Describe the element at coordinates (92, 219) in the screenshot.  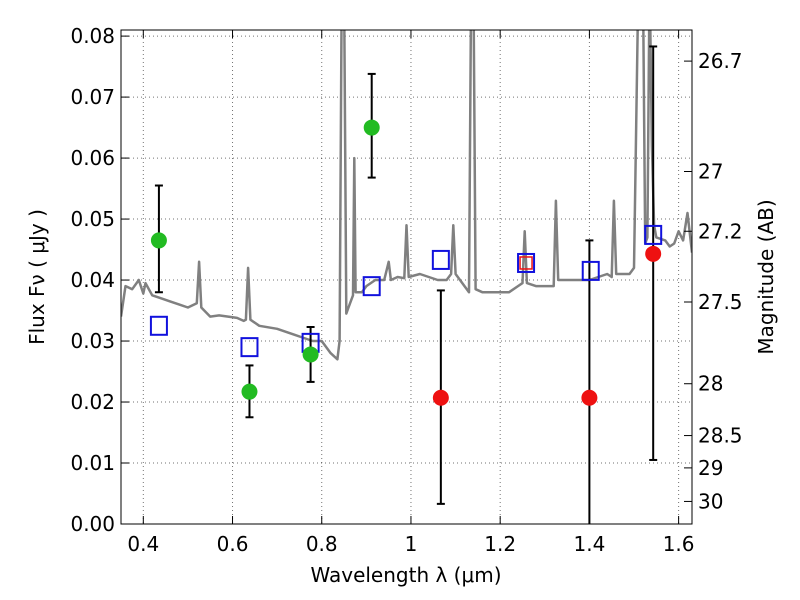
I see `y-tick-label: 0.05` at that location.